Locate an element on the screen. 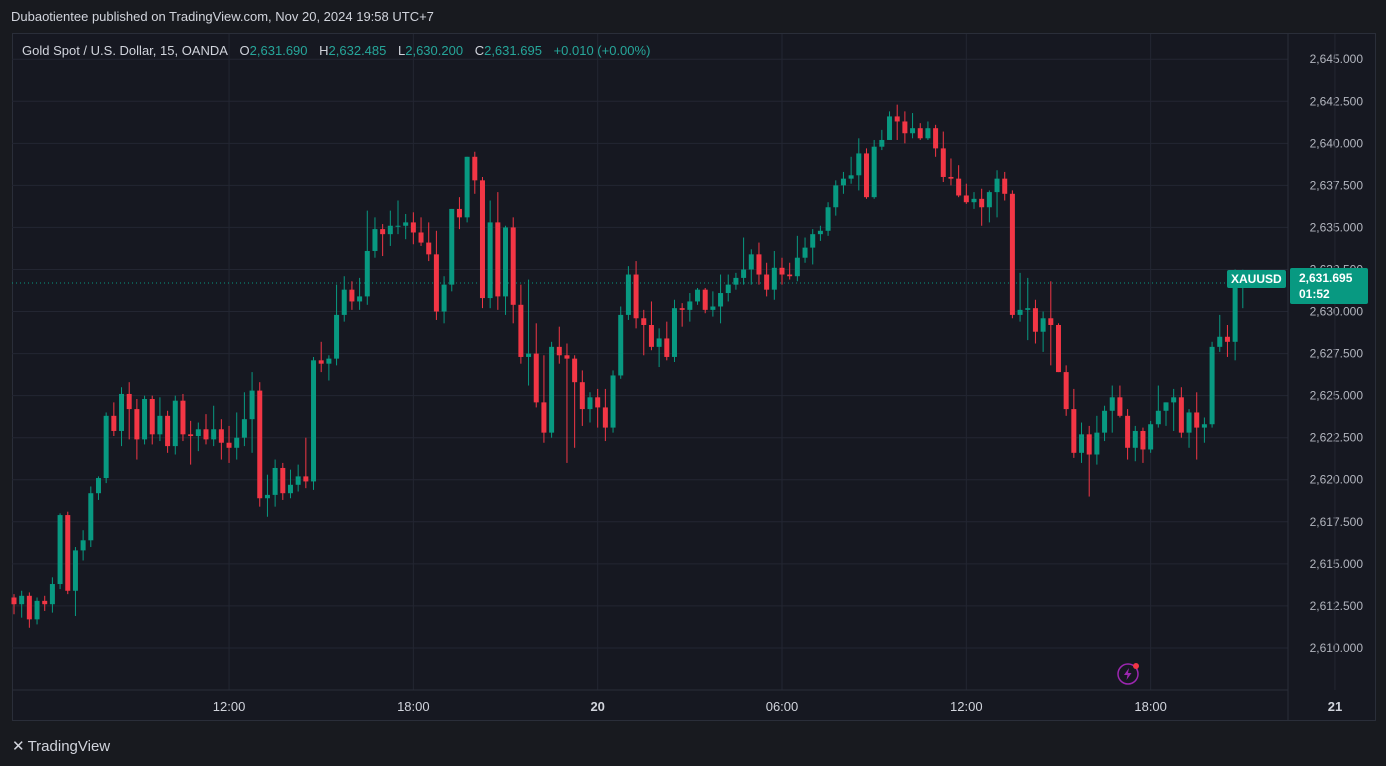 This screenshot has height=766, width=1386. y-tick-label: 2,630.000 is located at coordinates (1337, 312).